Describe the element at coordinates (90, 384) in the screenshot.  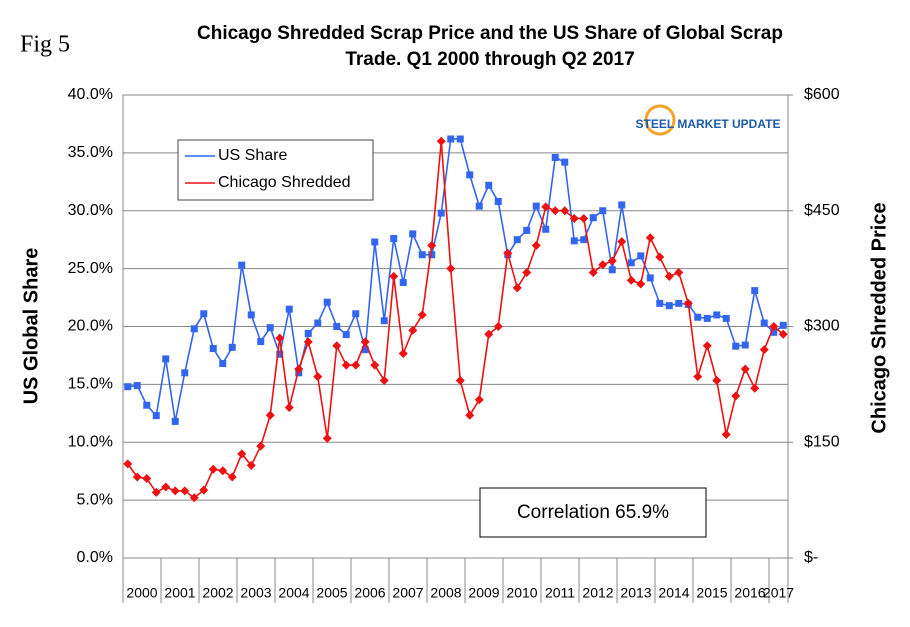
I see `y-tick-label: 15.0%` at that location.